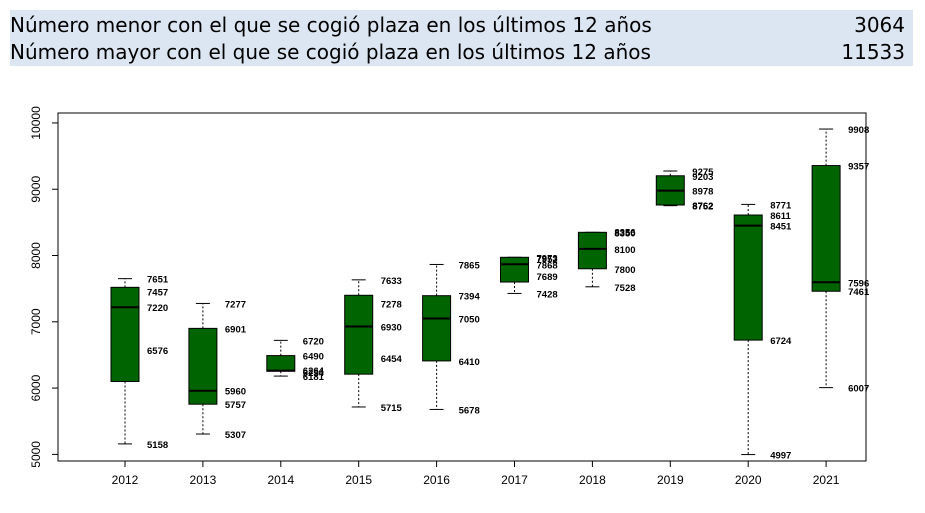  I want to click on value-label: 8771, so click(781, 205).